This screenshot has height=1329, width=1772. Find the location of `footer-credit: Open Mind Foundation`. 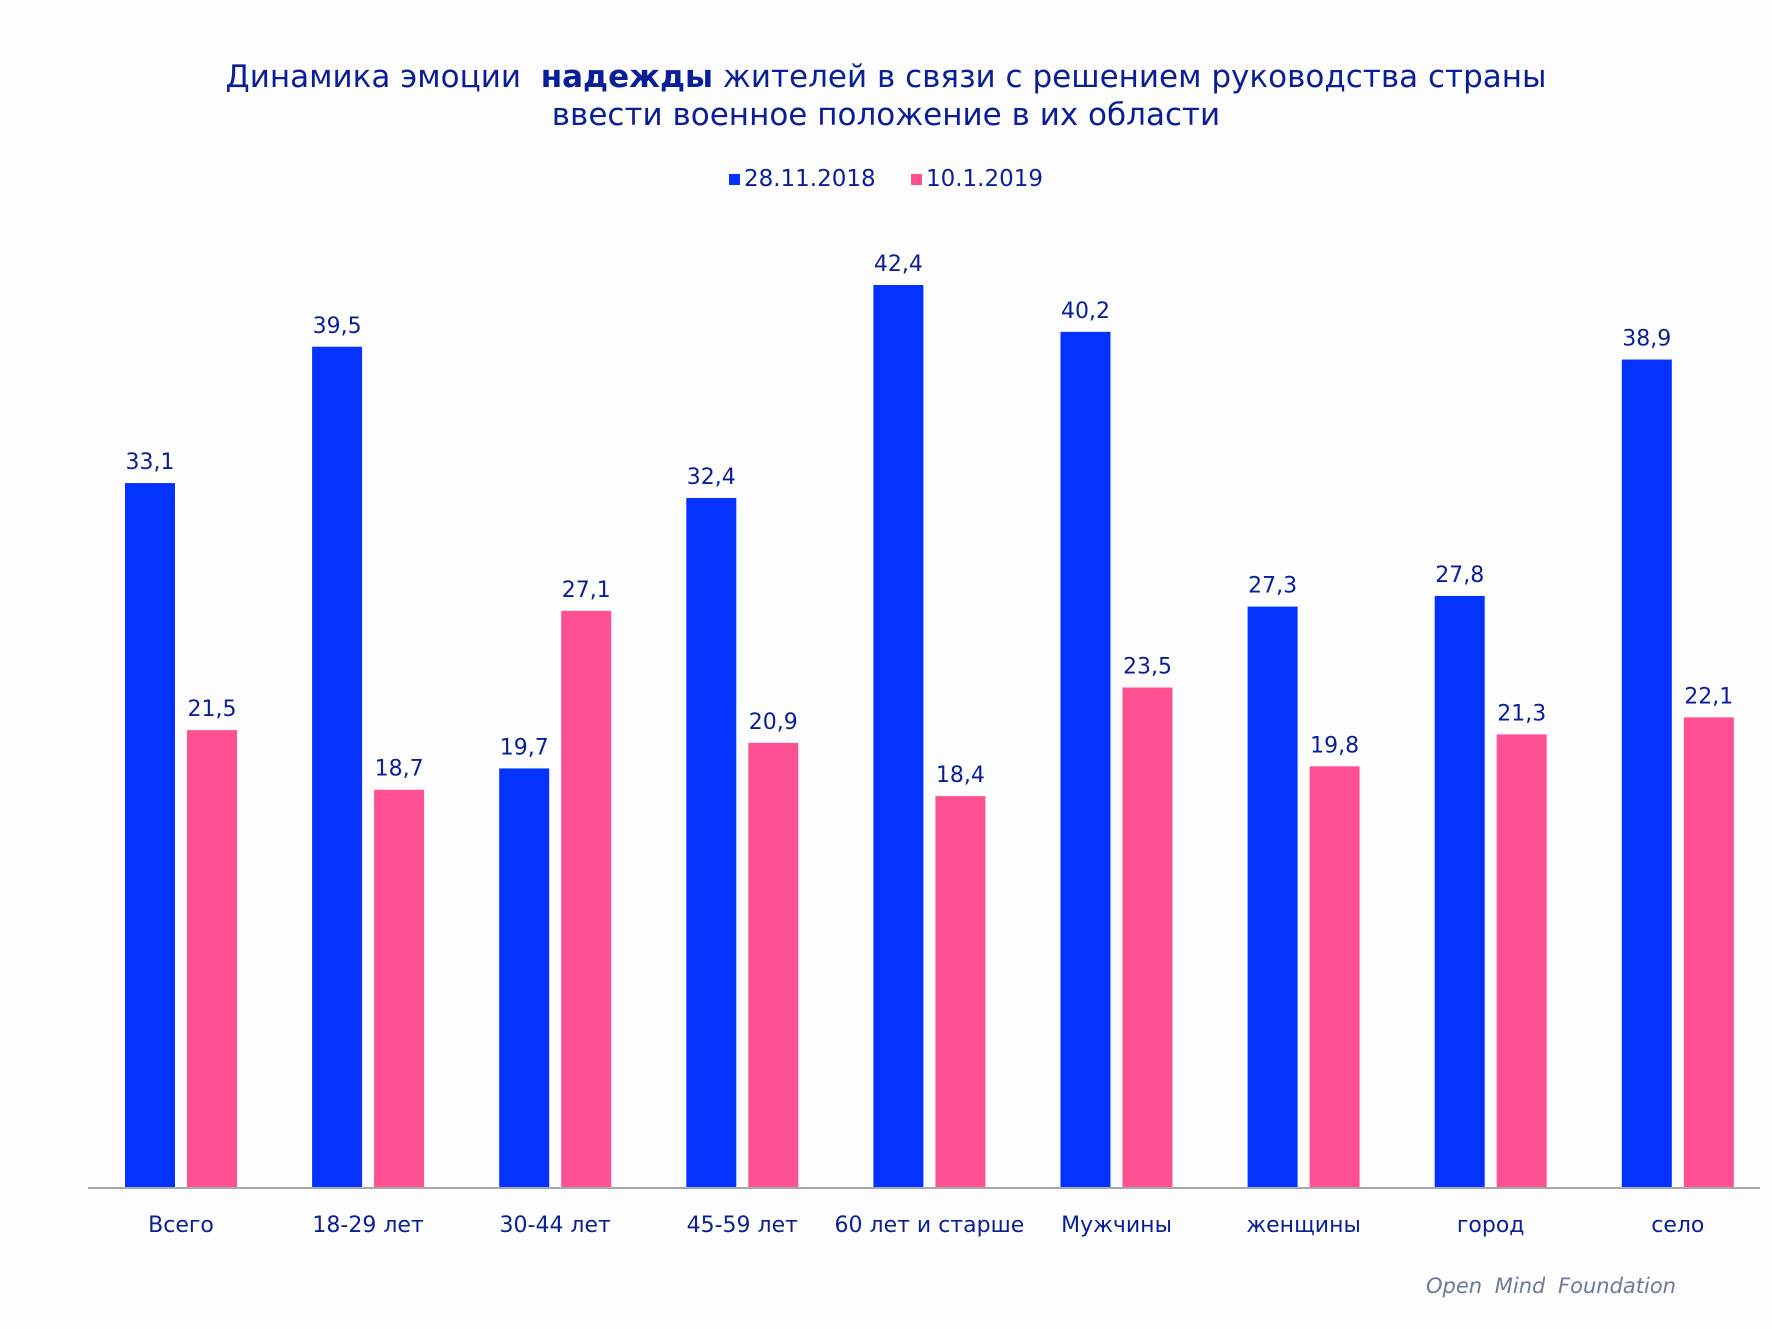

footer-credit: Open Mind Foundation is located at coordinates (1550, 1286).